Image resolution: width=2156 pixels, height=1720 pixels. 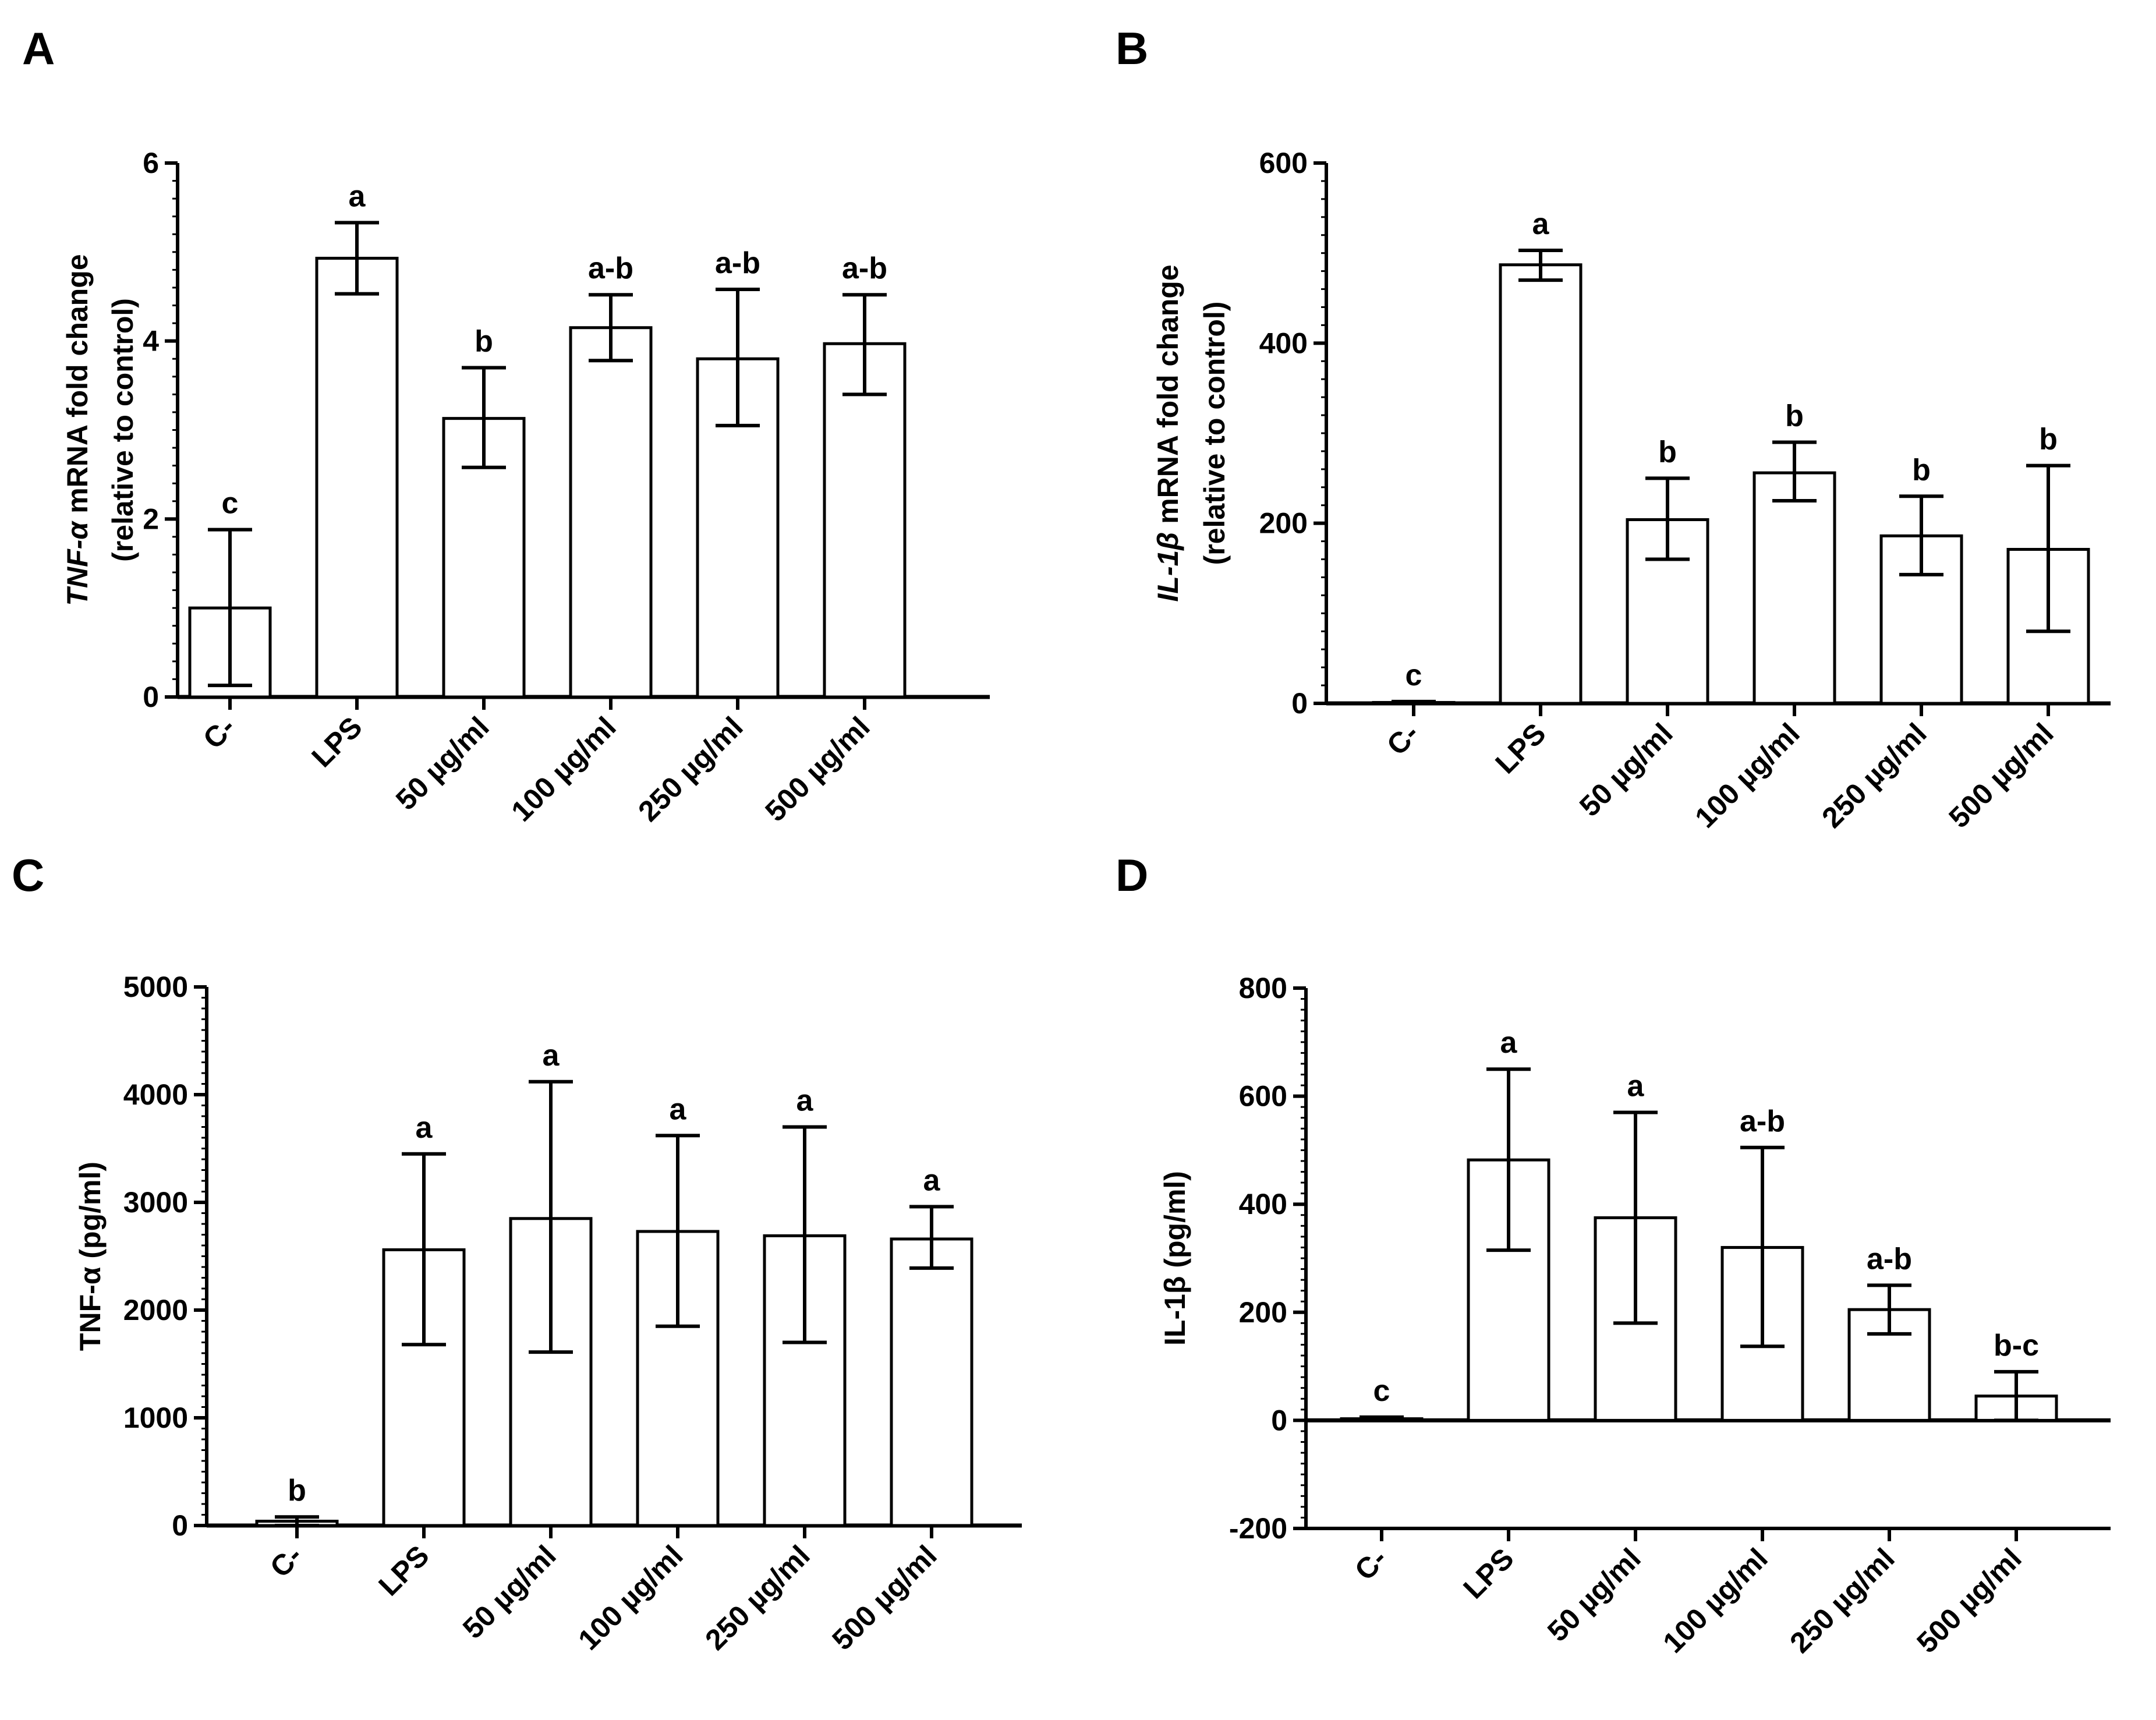 I want to click on y-axis-label-part: IL-1β, so click(x=1168, y=567).